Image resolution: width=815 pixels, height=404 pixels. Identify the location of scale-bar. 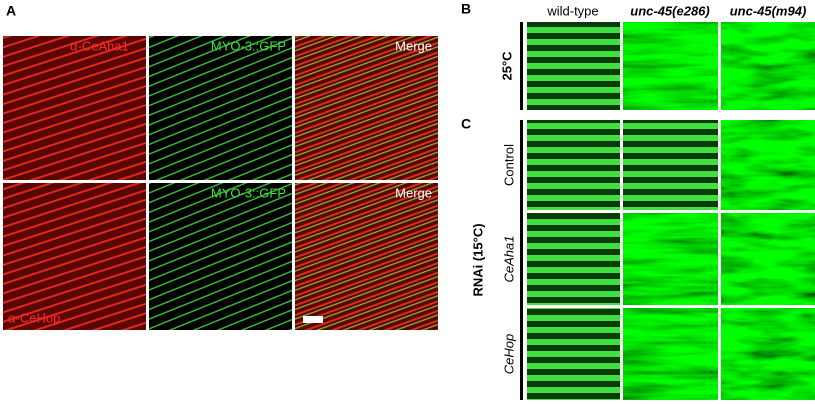
(313, 319).